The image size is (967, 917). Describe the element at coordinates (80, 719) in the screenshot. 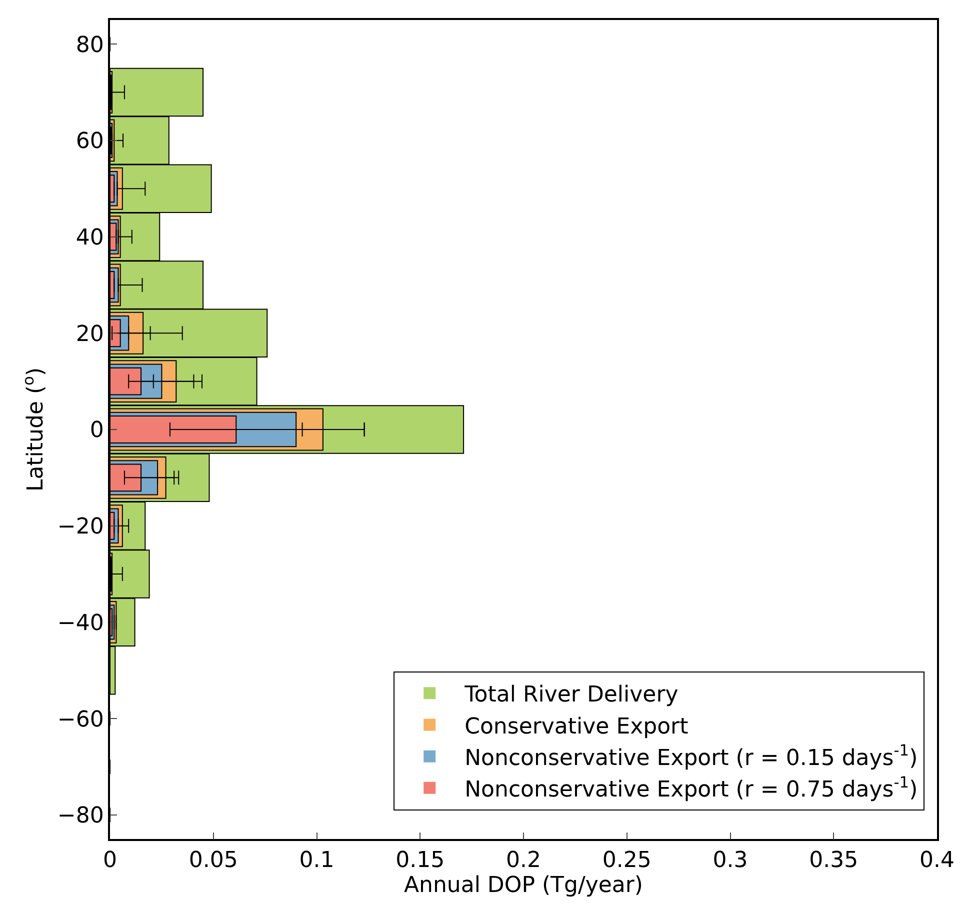

I see `y-tick-label: −60` at that location.